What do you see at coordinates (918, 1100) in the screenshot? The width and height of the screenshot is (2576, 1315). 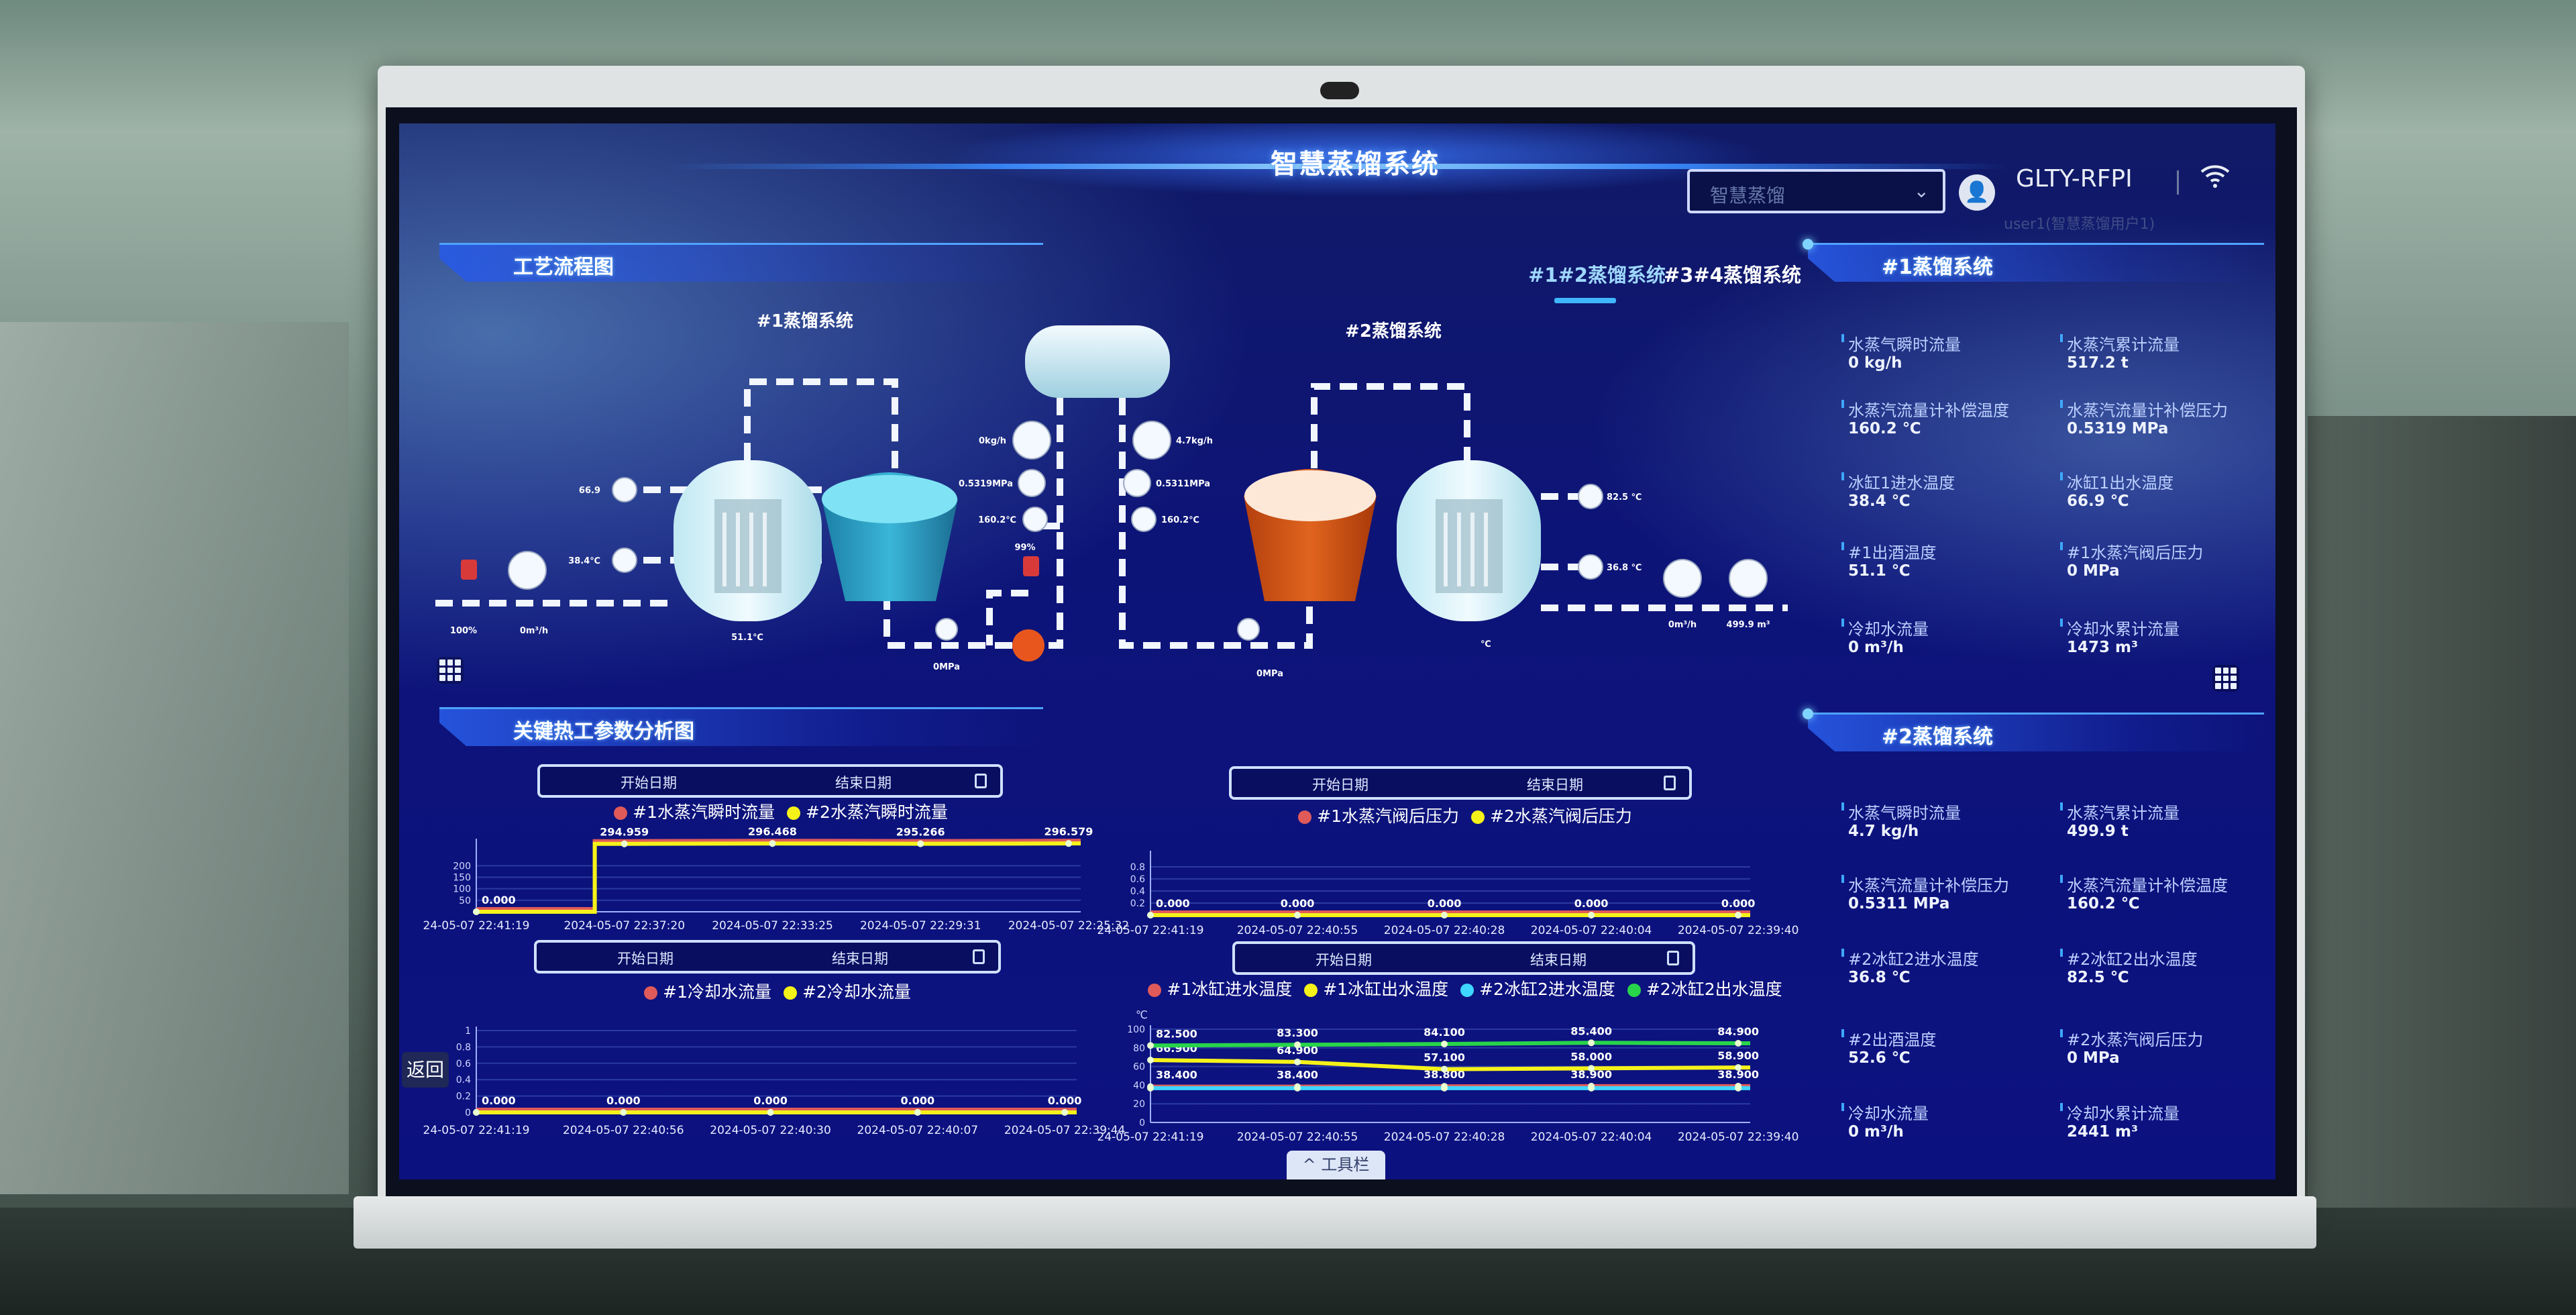 I see `data-label: 0.000` at bounding box center [918, 1100].